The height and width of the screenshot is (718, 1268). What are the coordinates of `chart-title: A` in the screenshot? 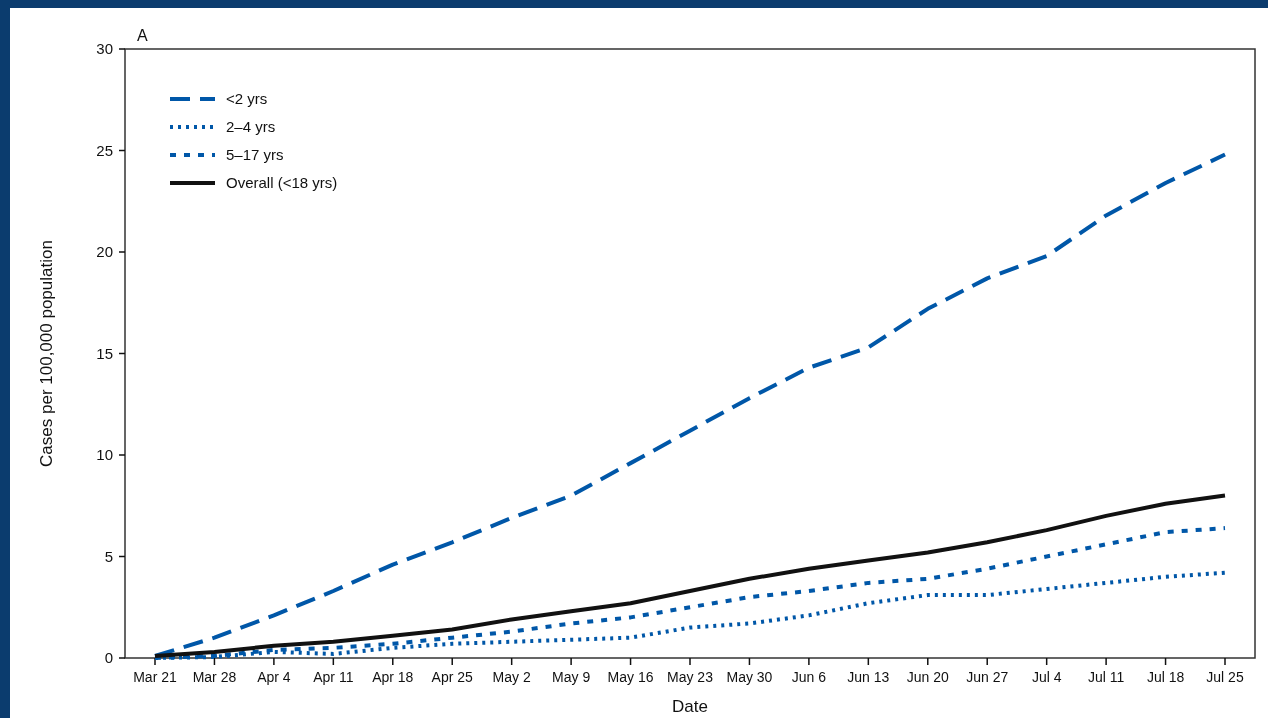 It's located at (142, 35).